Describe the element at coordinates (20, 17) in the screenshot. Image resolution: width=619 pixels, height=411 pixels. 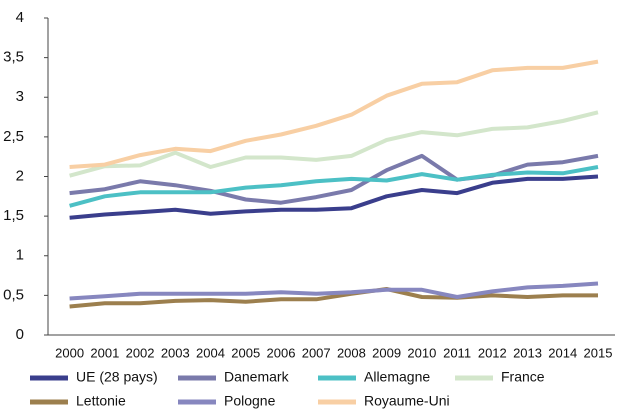
I see `y-tick-label: 4` at that location.